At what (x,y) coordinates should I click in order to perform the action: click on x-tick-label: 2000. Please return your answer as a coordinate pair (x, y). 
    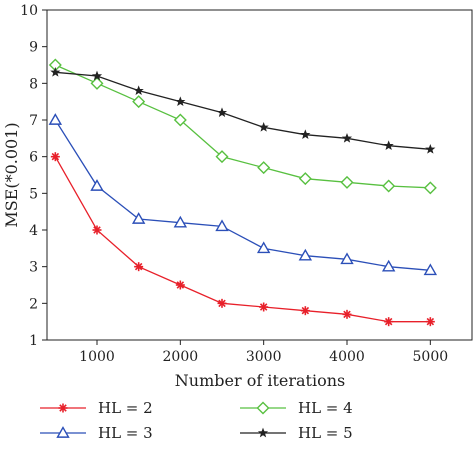
    Looking at the image, I should click on (181, 357).